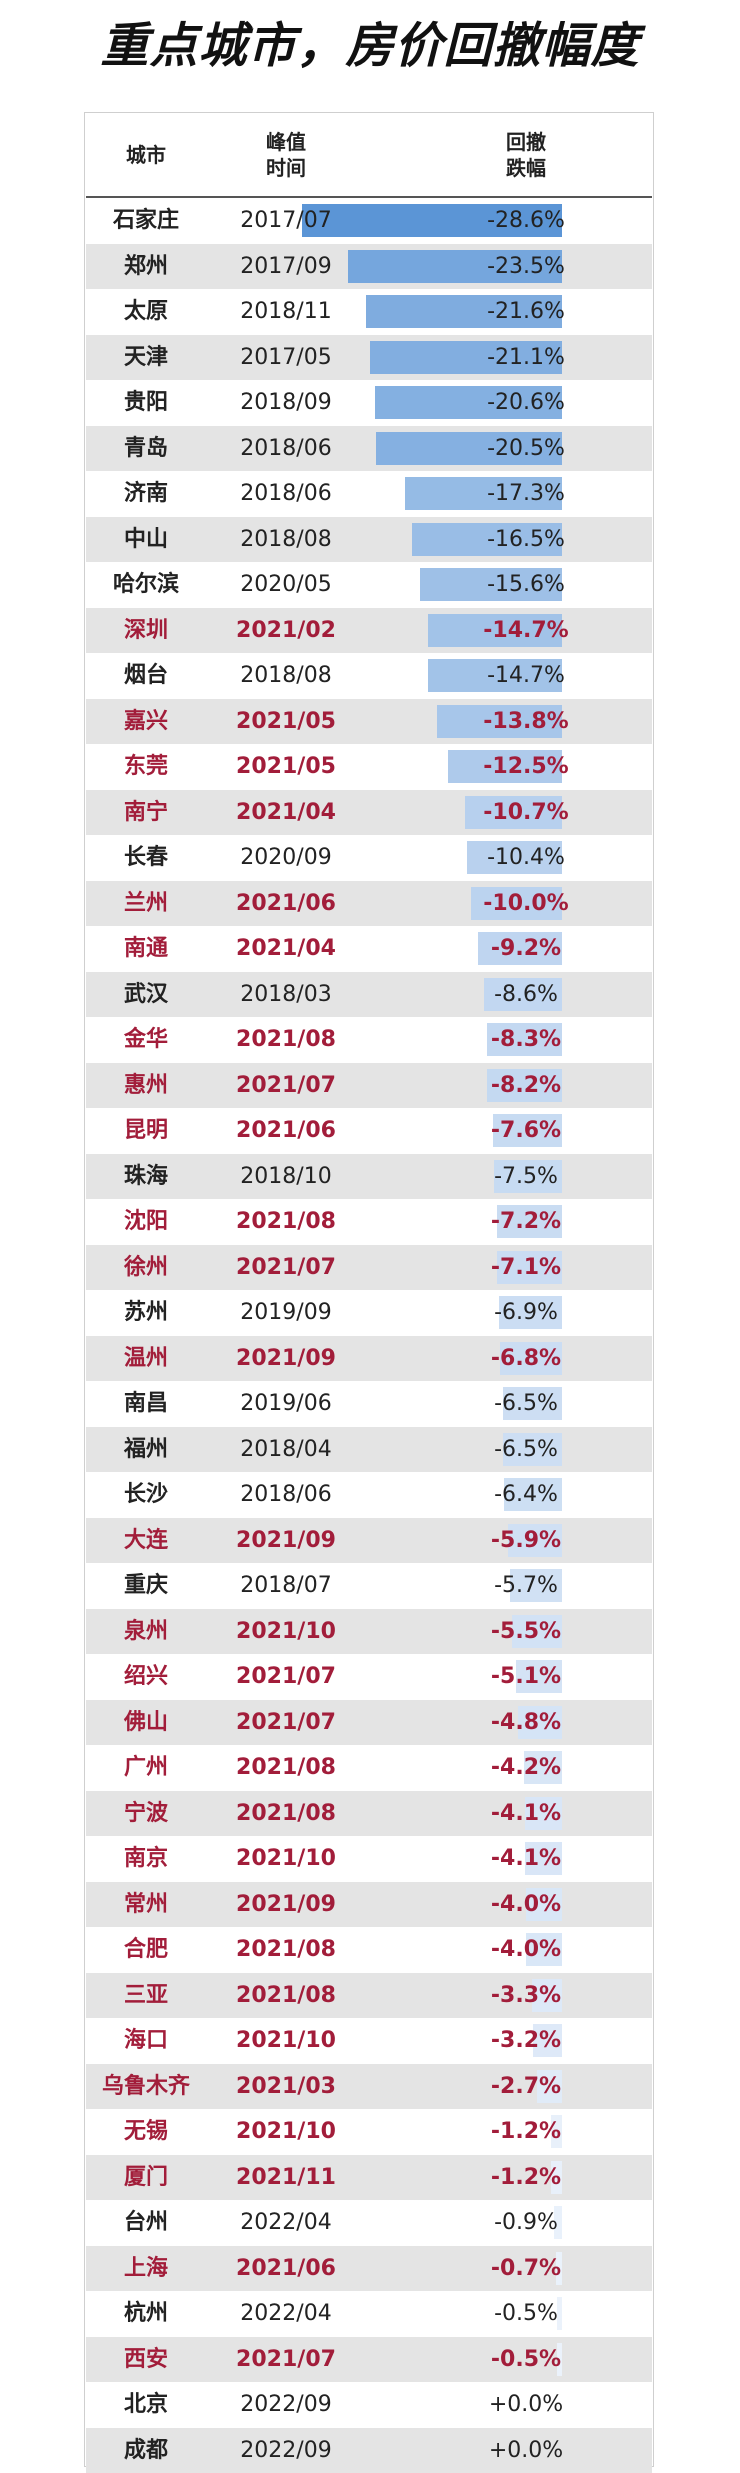 The height and width of the screenshot is (2473, 740). I want to click on cell-city: 无锡, so click(145, 2131).